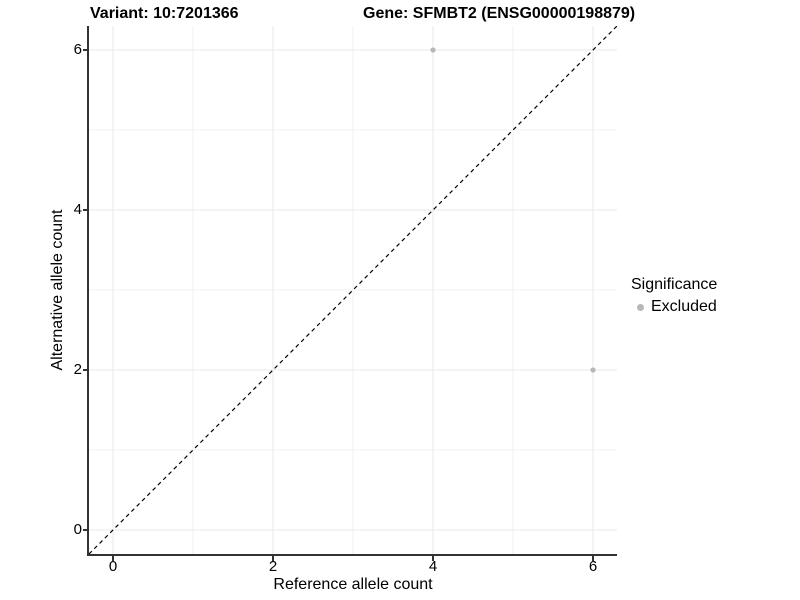  I want to click on x-tick-label: 4, so click(433, 566).